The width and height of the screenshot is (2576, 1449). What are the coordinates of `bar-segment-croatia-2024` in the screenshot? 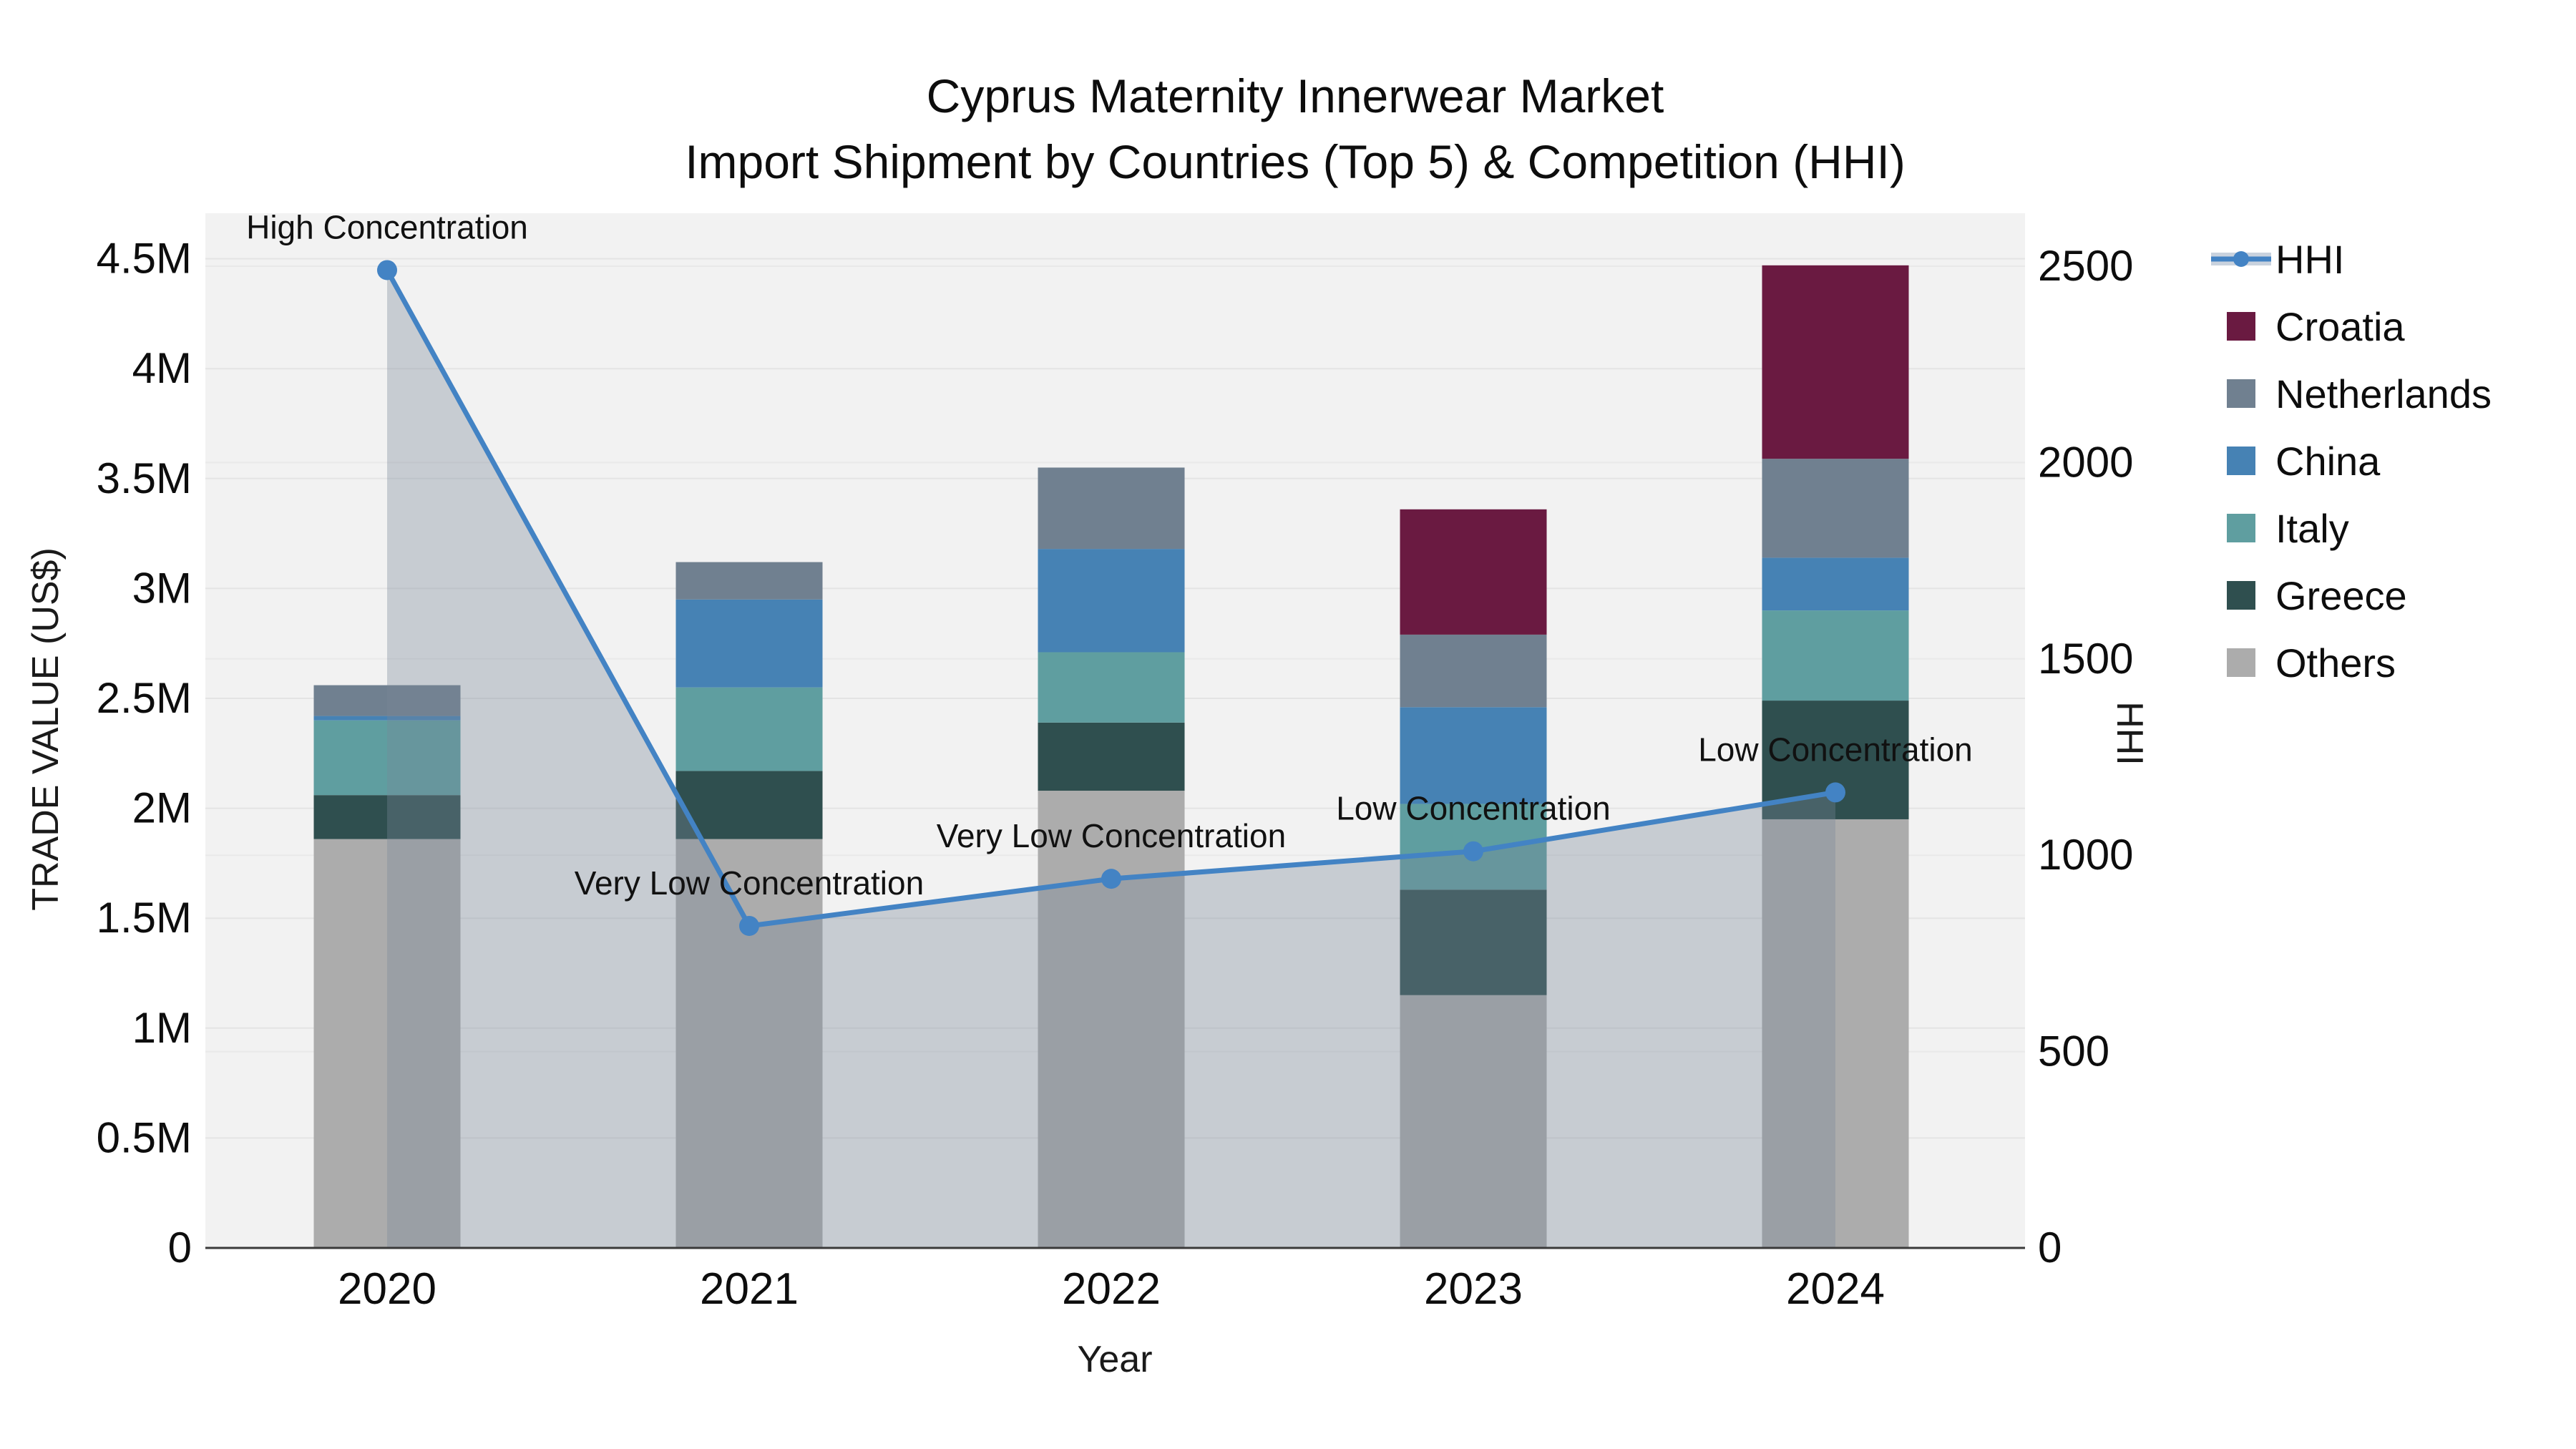 It's located at (1835, 362).